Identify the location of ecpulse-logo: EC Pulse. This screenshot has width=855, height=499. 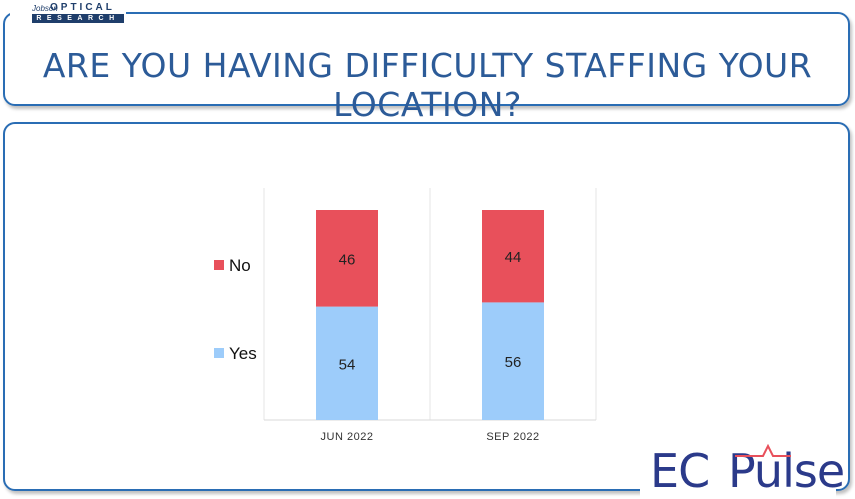
(742, 471).